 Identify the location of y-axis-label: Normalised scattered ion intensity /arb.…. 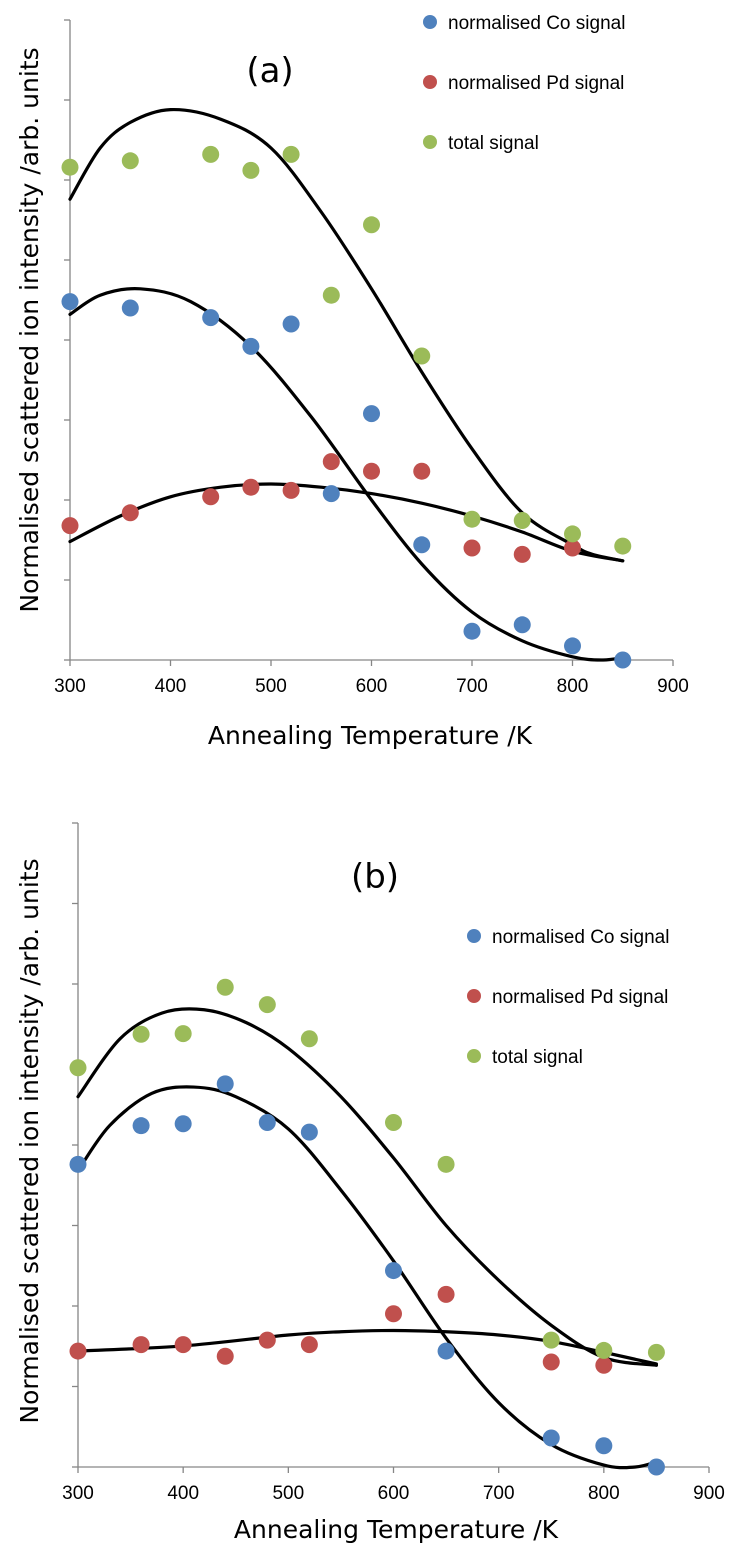
(29, 329).